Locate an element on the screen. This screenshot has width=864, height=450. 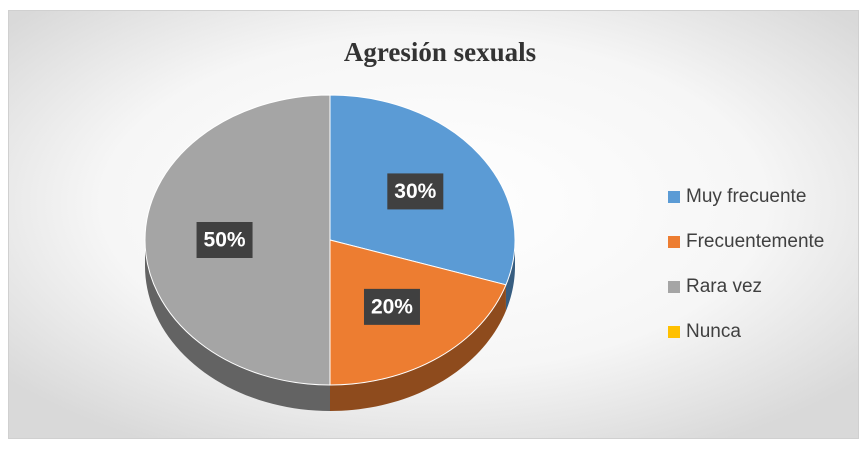
legend-label: Rara vez is located at coordinates (724, 286).